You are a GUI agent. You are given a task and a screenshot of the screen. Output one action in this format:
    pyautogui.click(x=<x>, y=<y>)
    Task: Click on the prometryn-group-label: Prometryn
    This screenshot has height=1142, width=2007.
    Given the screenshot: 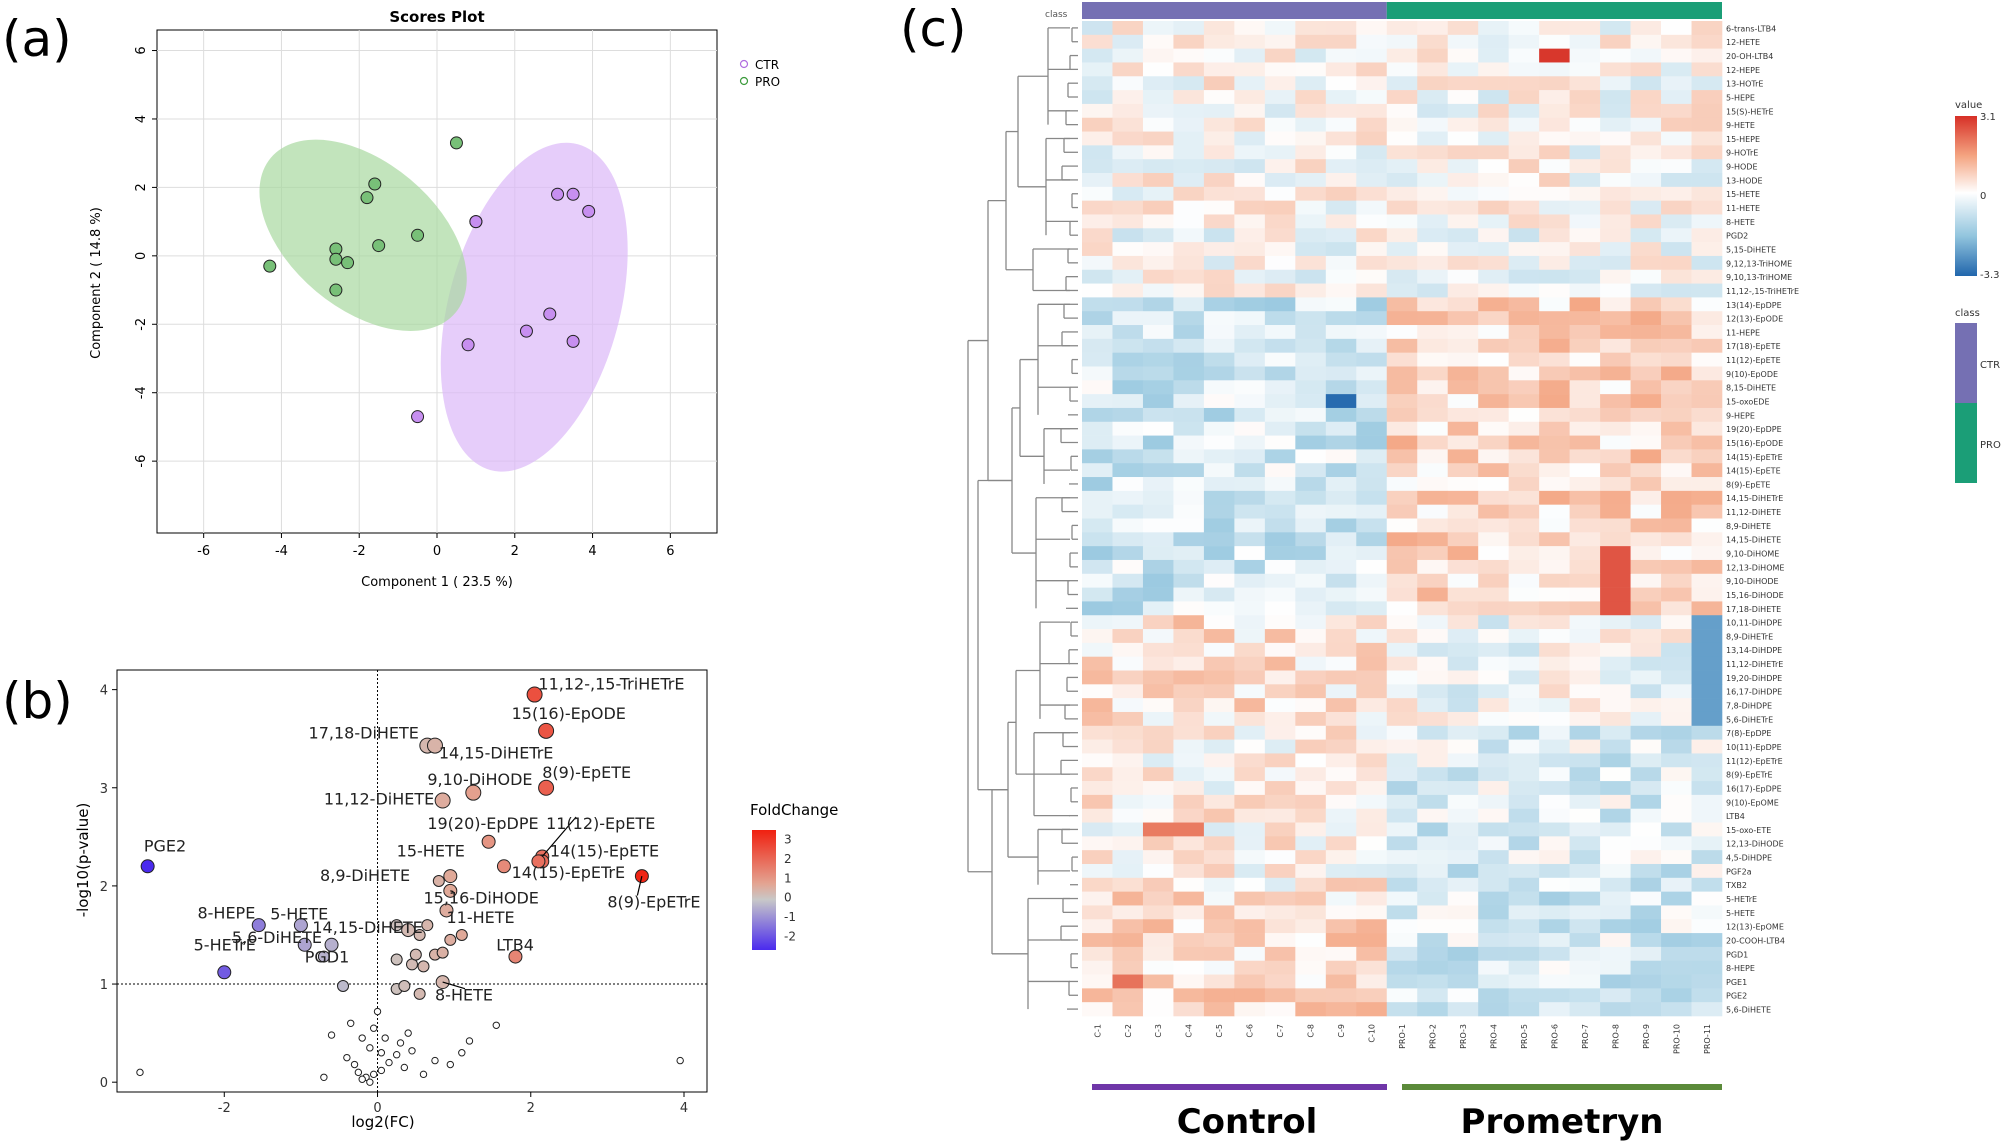 What is the action you would take?
    pyautogui.click(x=1562, y=1122)
    